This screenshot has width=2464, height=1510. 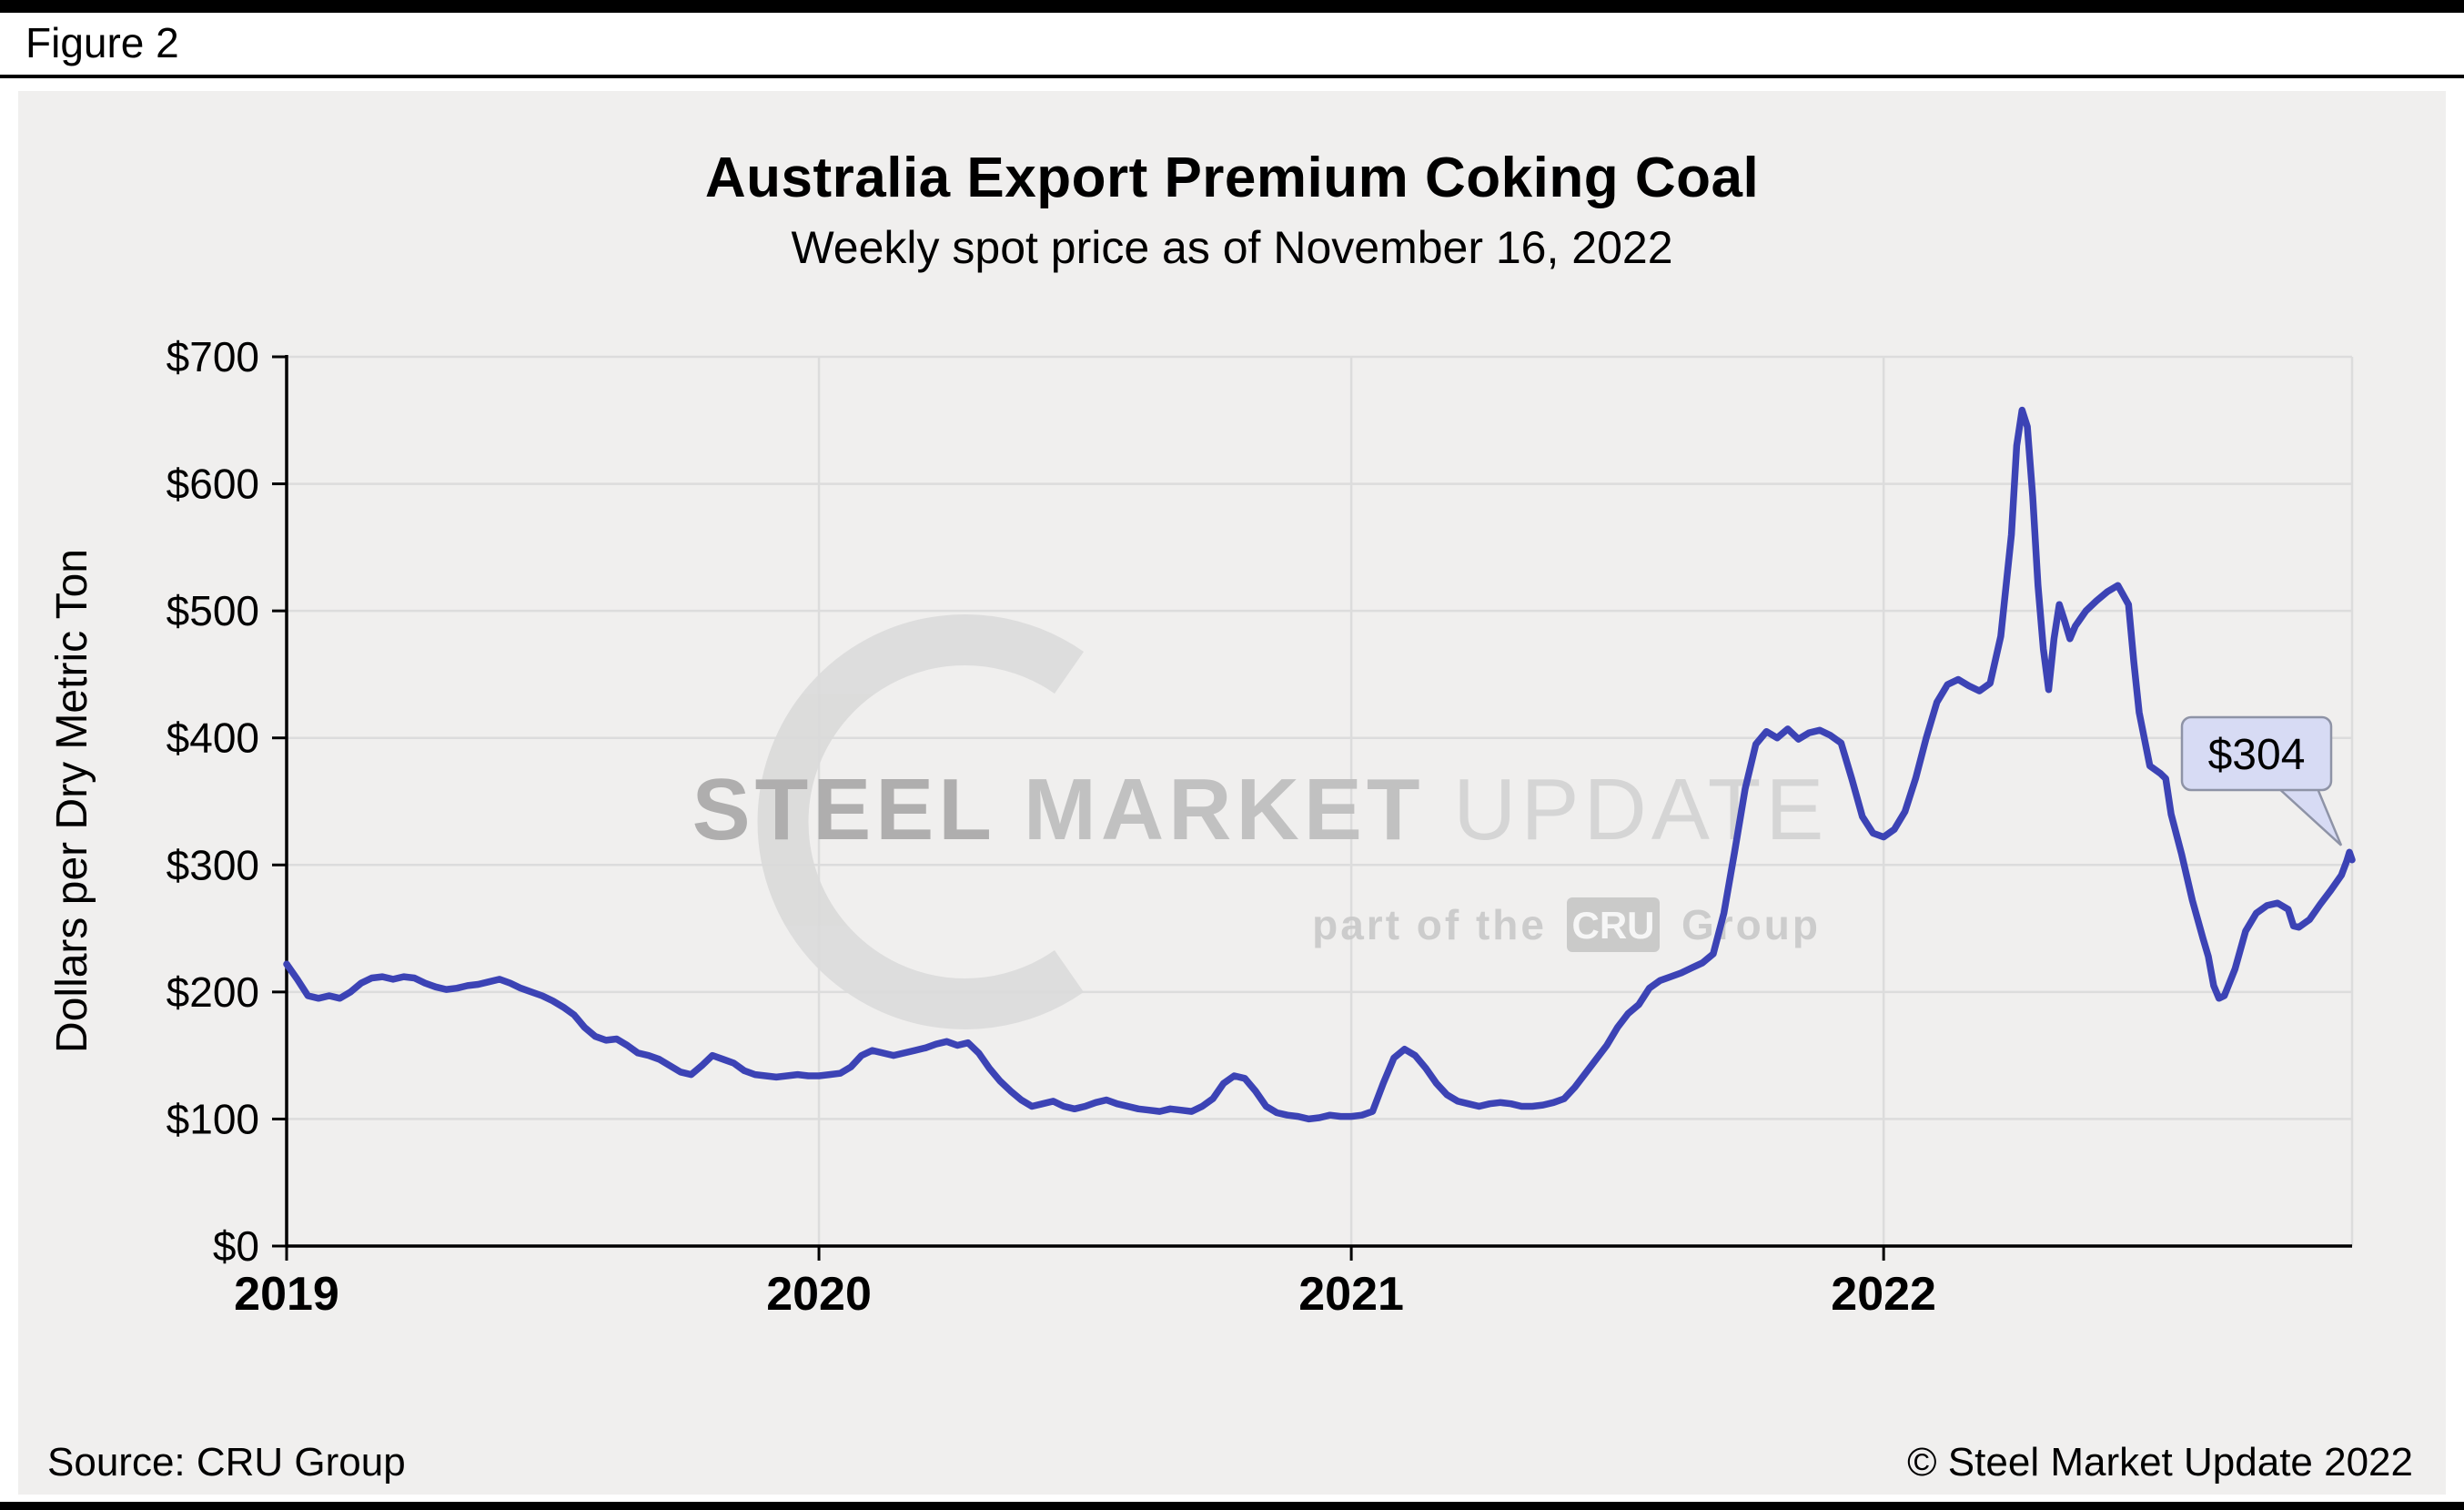 What do you see at coordinates (1232, 76) in the screenshot?
I see `header-rule` at bounding box center [1232, 76].